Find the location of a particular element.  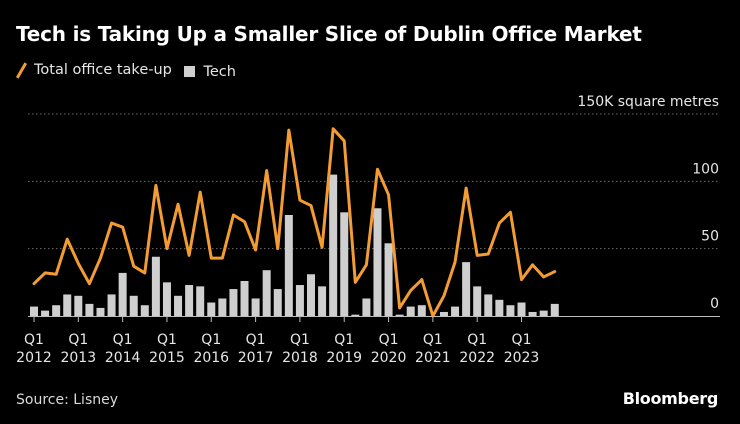

x-tick-label-year: 2022 is located at coordinates (477, 358).